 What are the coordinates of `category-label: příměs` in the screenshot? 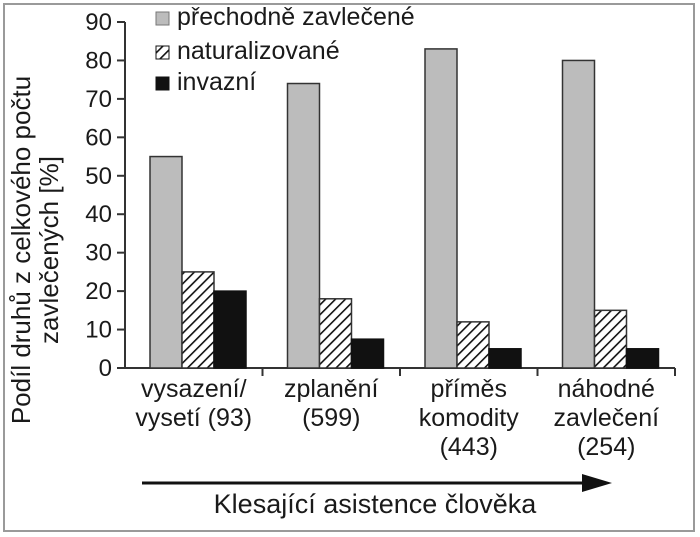 It's located at (469, 389).